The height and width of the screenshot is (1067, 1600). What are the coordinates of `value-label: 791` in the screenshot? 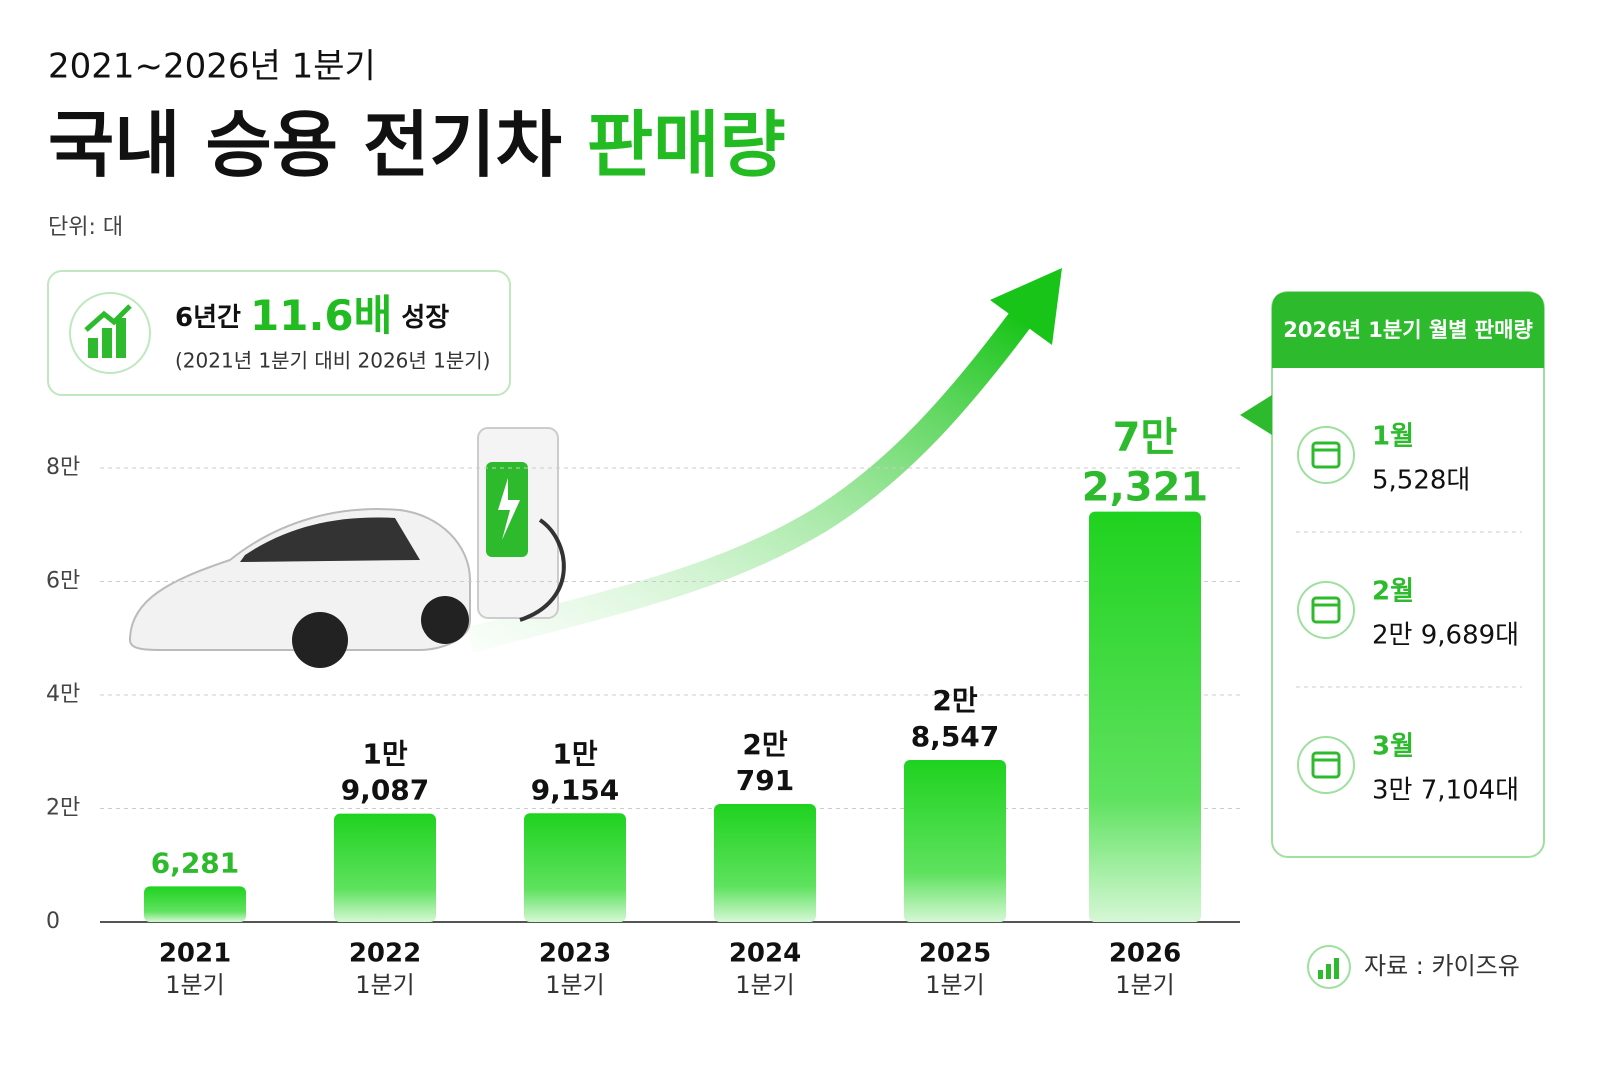 It's located at (765, 780).